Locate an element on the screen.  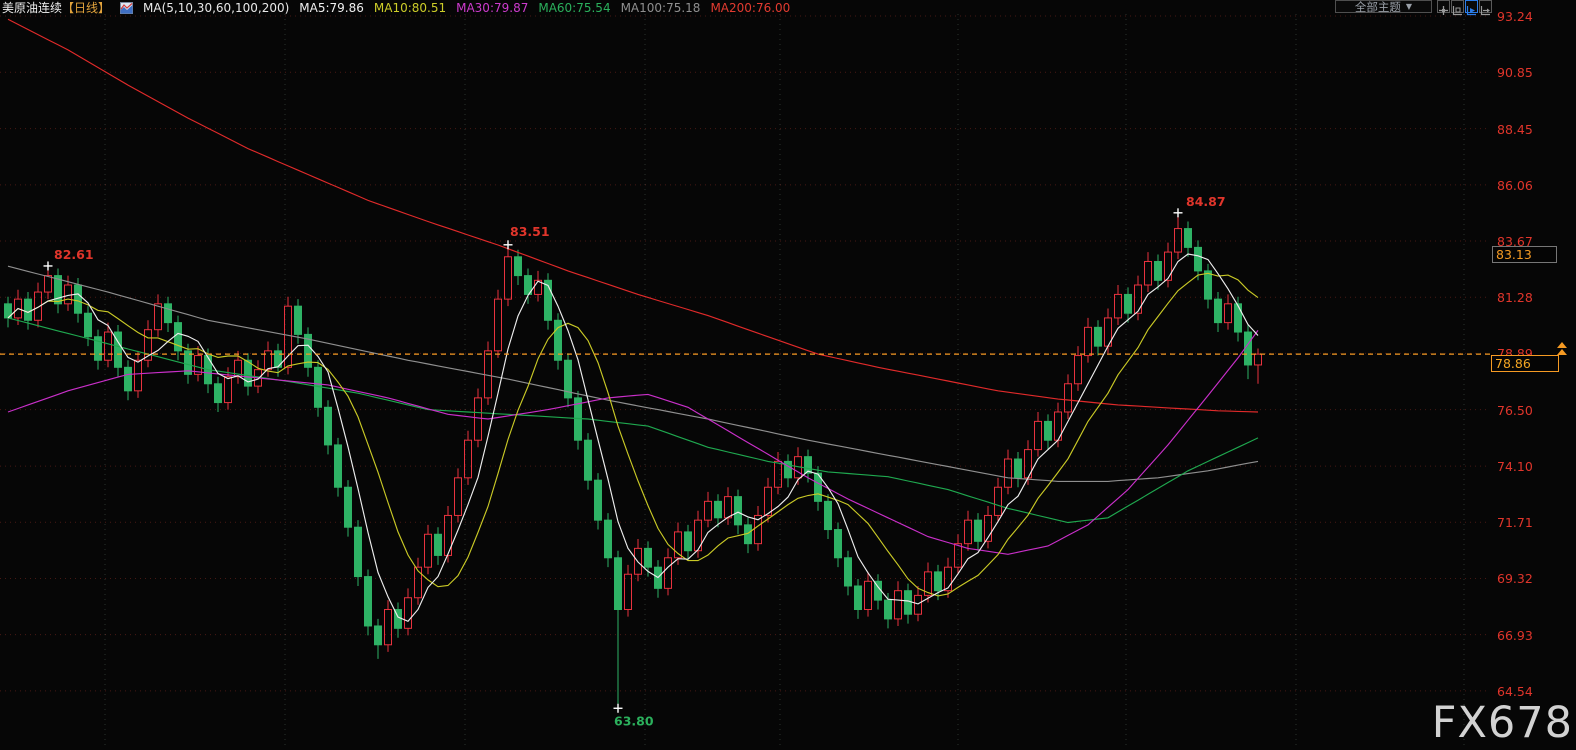
chevron-down-icon: ▼ is located at coordinates (1409, 6).